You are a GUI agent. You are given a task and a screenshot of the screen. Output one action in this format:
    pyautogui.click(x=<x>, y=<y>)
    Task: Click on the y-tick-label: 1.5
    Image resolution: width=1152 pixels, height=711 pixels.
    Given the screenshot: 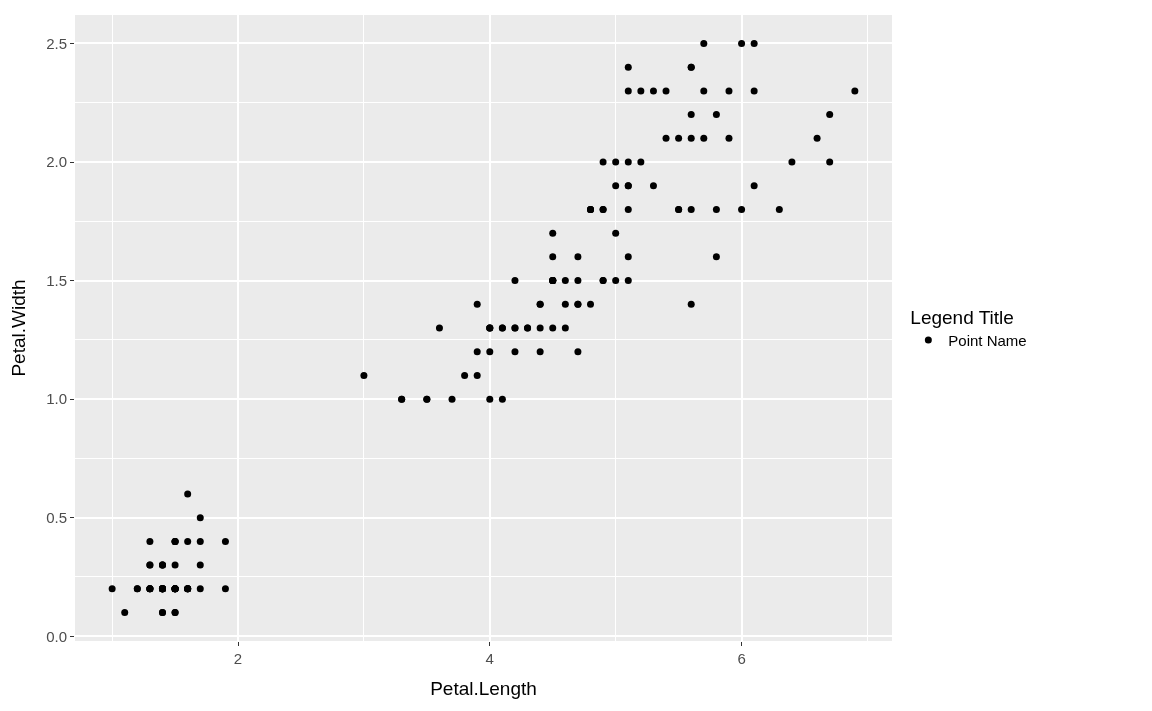 What is the action you would take?
    pyautogui.click(x=56, y=280)
    